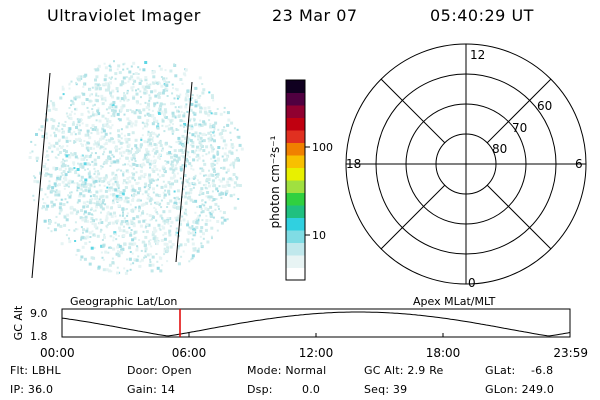  What do you see at coordinates (519, 217) in the screenshot?
I see `polar-diag-se` at bounding box center [519, 217].